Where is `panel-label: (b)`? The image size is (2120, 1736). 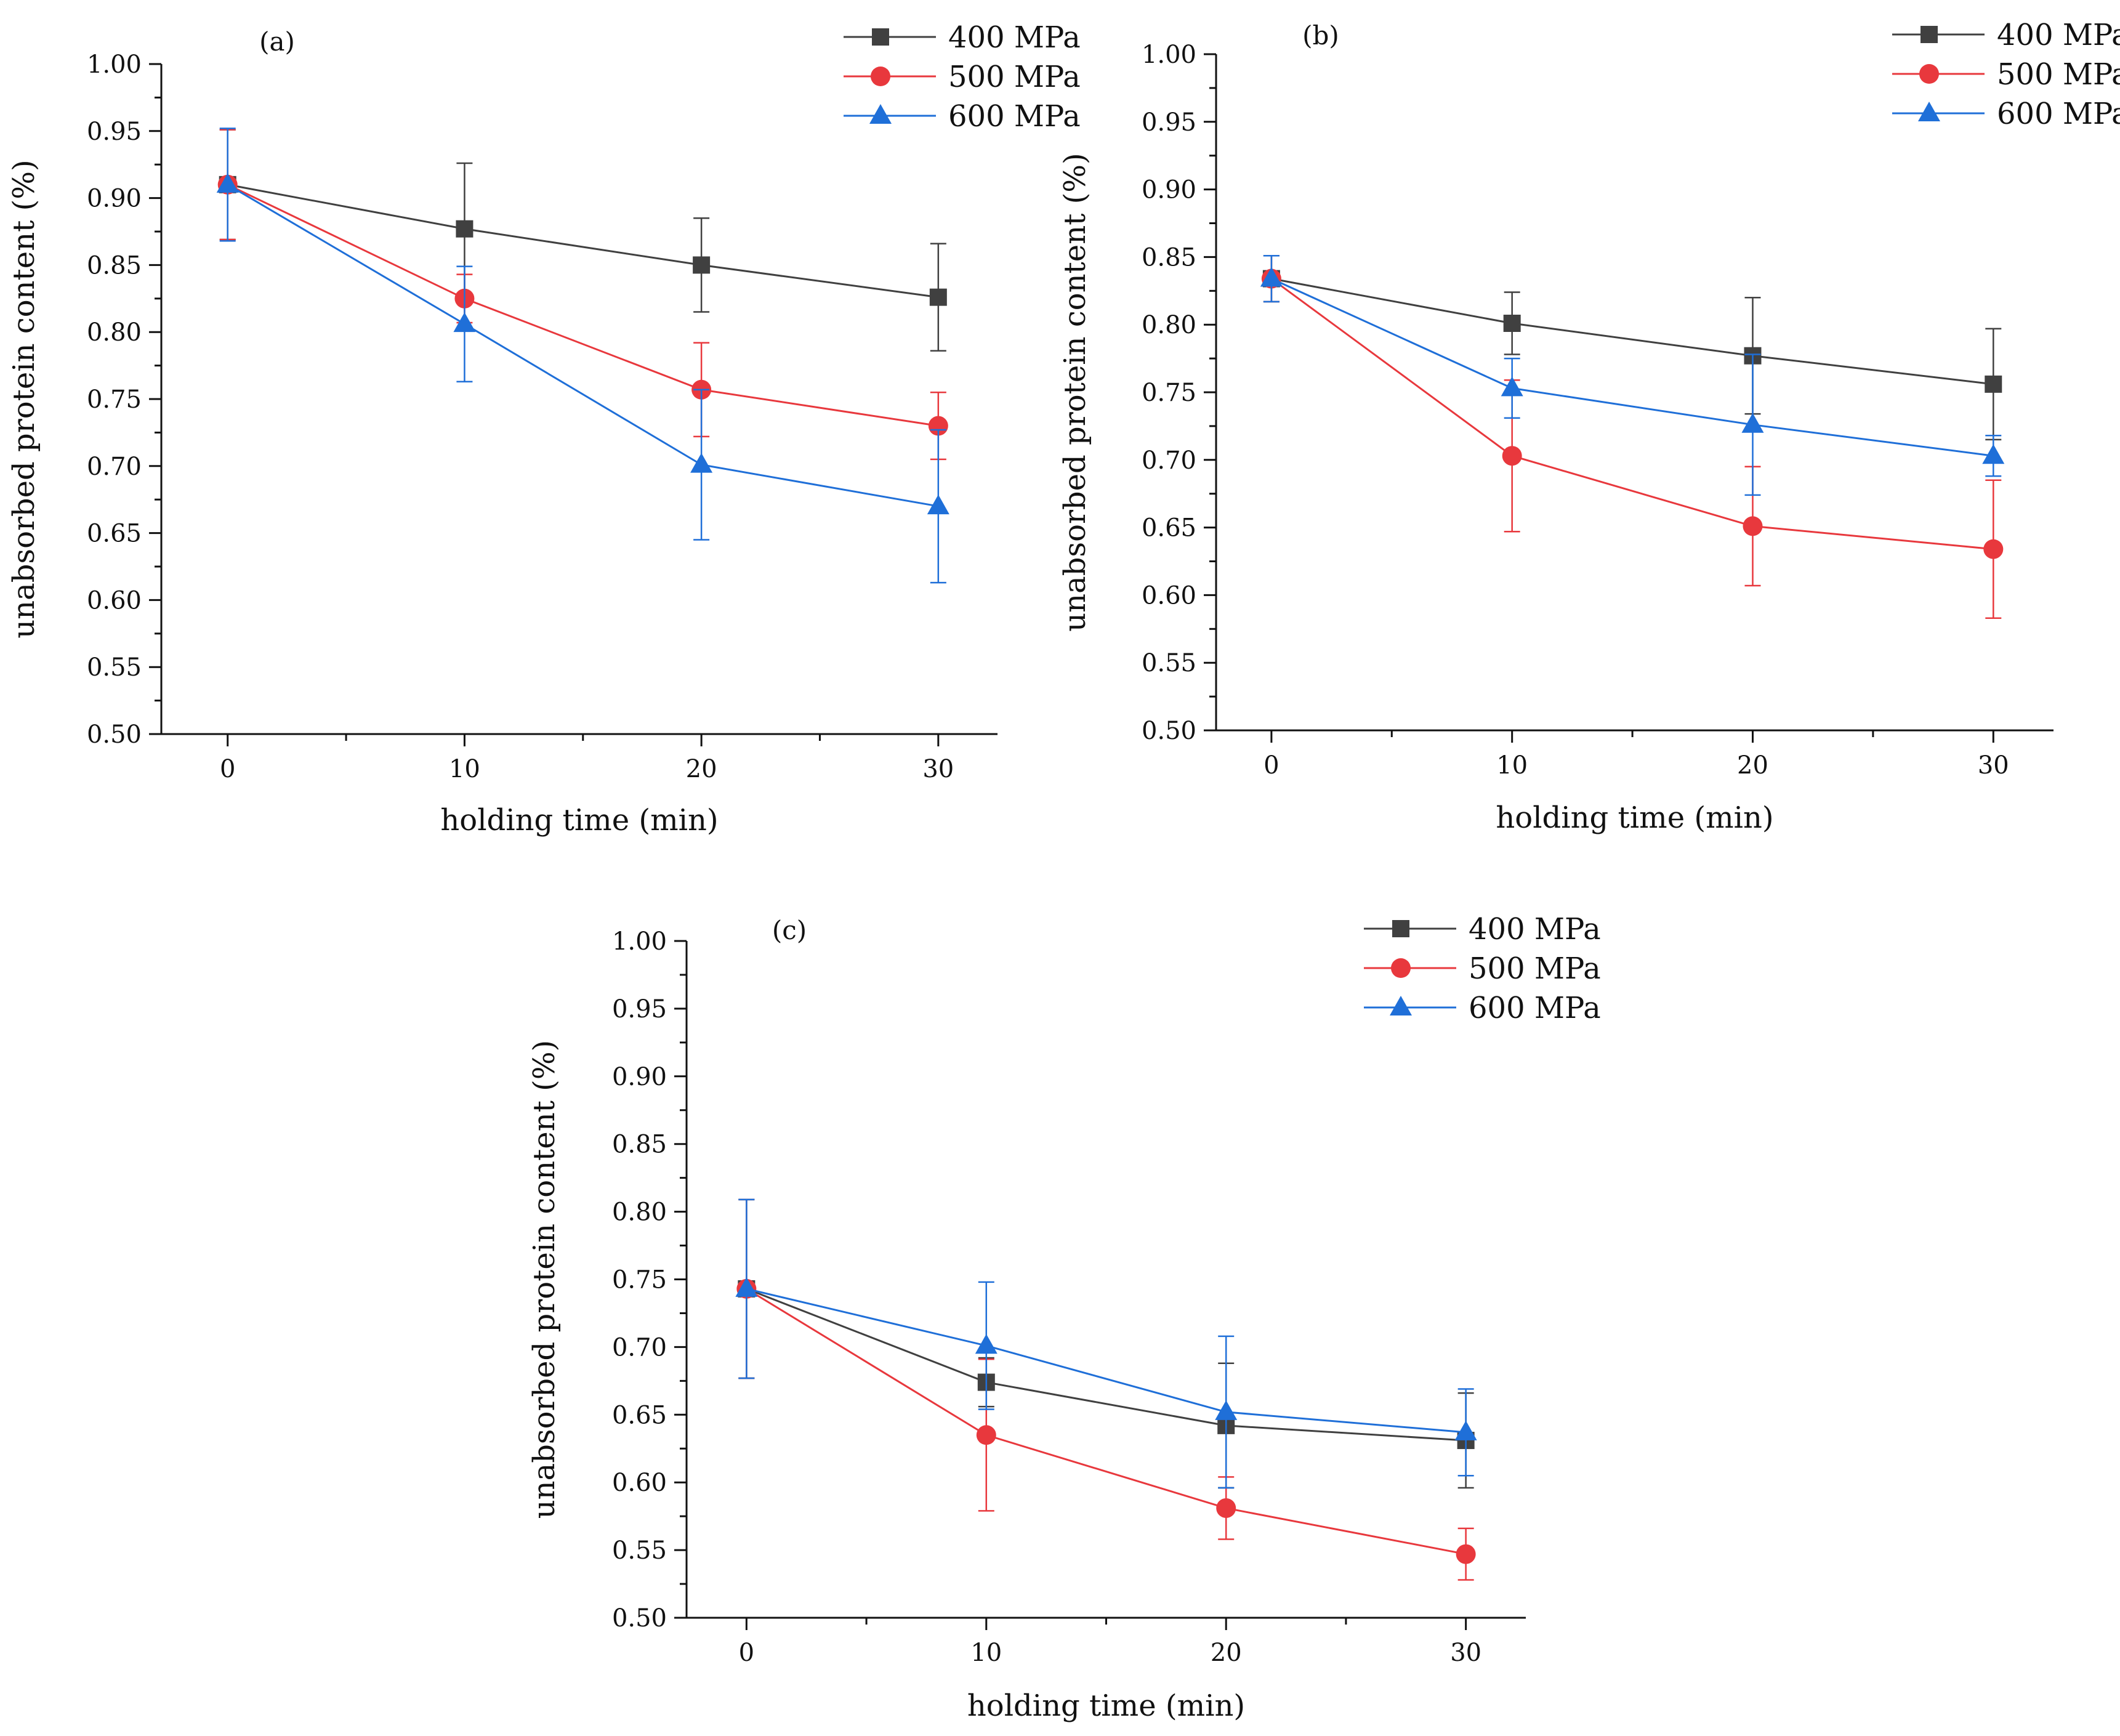
panel-label: (b) is located at coordinates (1320, 35).